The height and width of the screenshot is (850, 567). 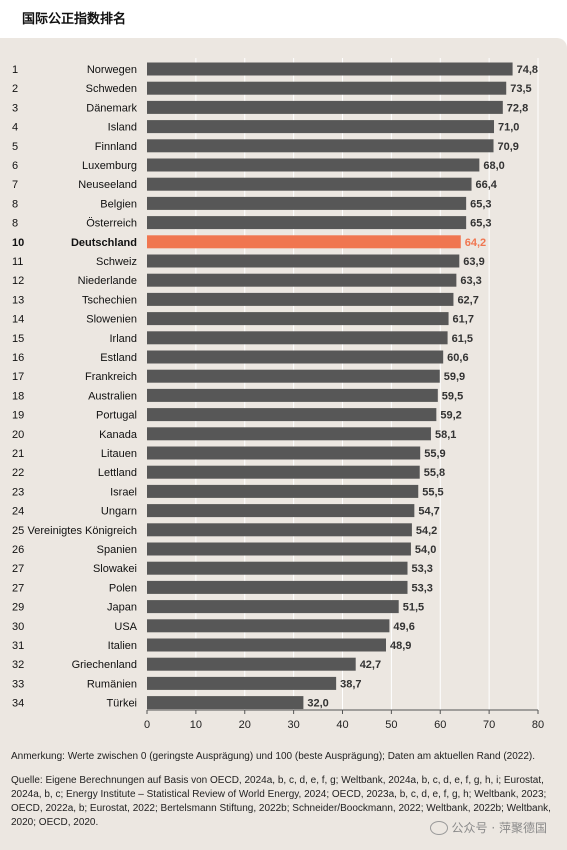 I want to click on country-label: Slowenien, so click(x=111, y=320).